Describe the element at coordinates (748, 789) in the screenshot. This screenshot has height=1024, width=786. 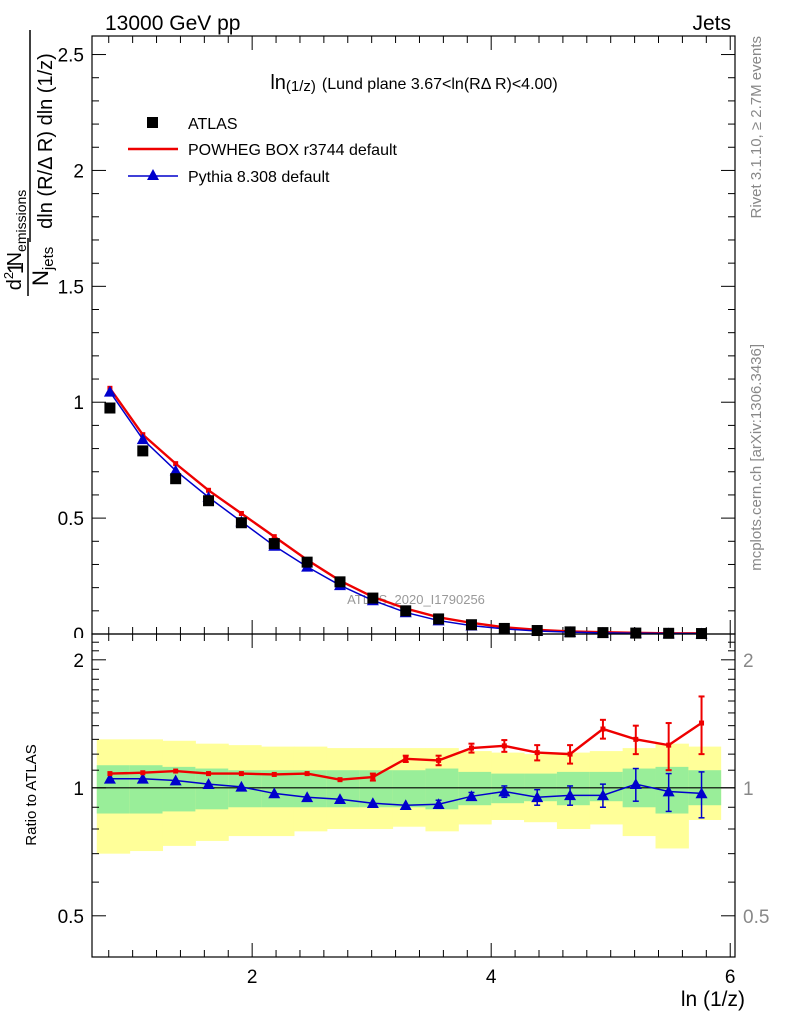
I see `ratio-y-tick-label-right: 1` at that location.